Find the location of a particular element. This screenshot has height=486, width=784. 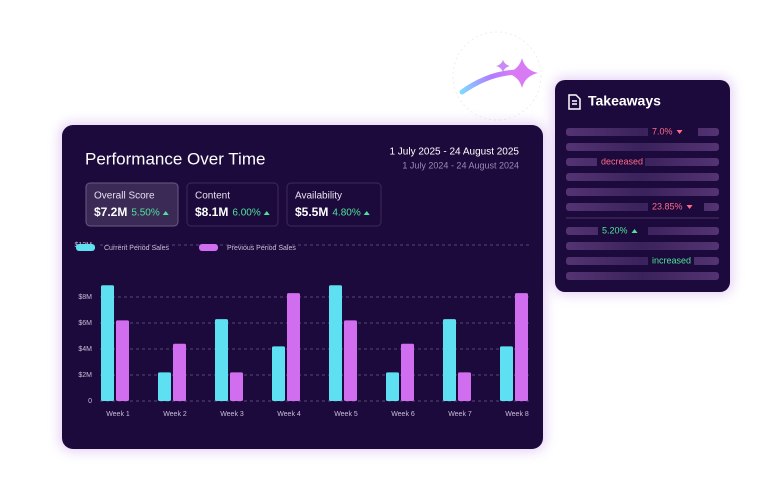

x-tick-label: Week 6 is located at coordinates (403, 414).